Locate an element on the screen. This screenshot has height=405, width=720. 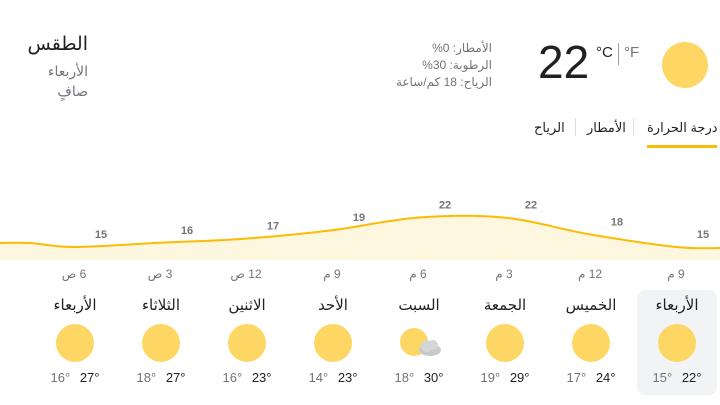
day-forecast: السبت 18° 30° is located at coordinates (419, 342).